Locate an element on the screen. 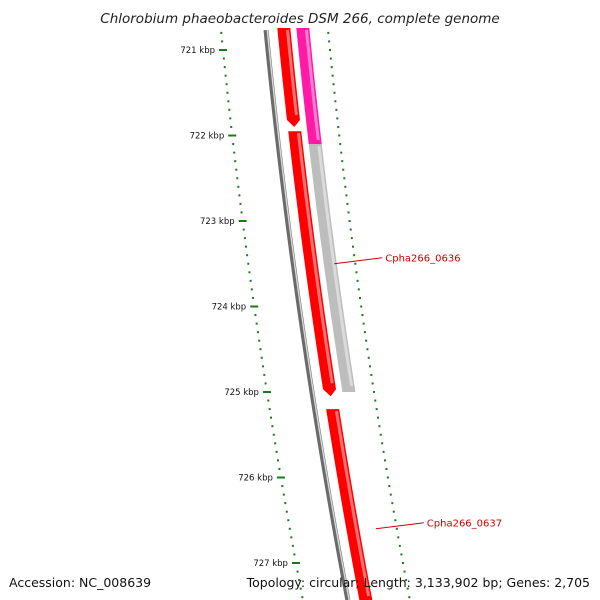 Image resolution: width=600 pixels, height=600 pixels. tick-label: 726 kbp is located at coordinates (255, 479).